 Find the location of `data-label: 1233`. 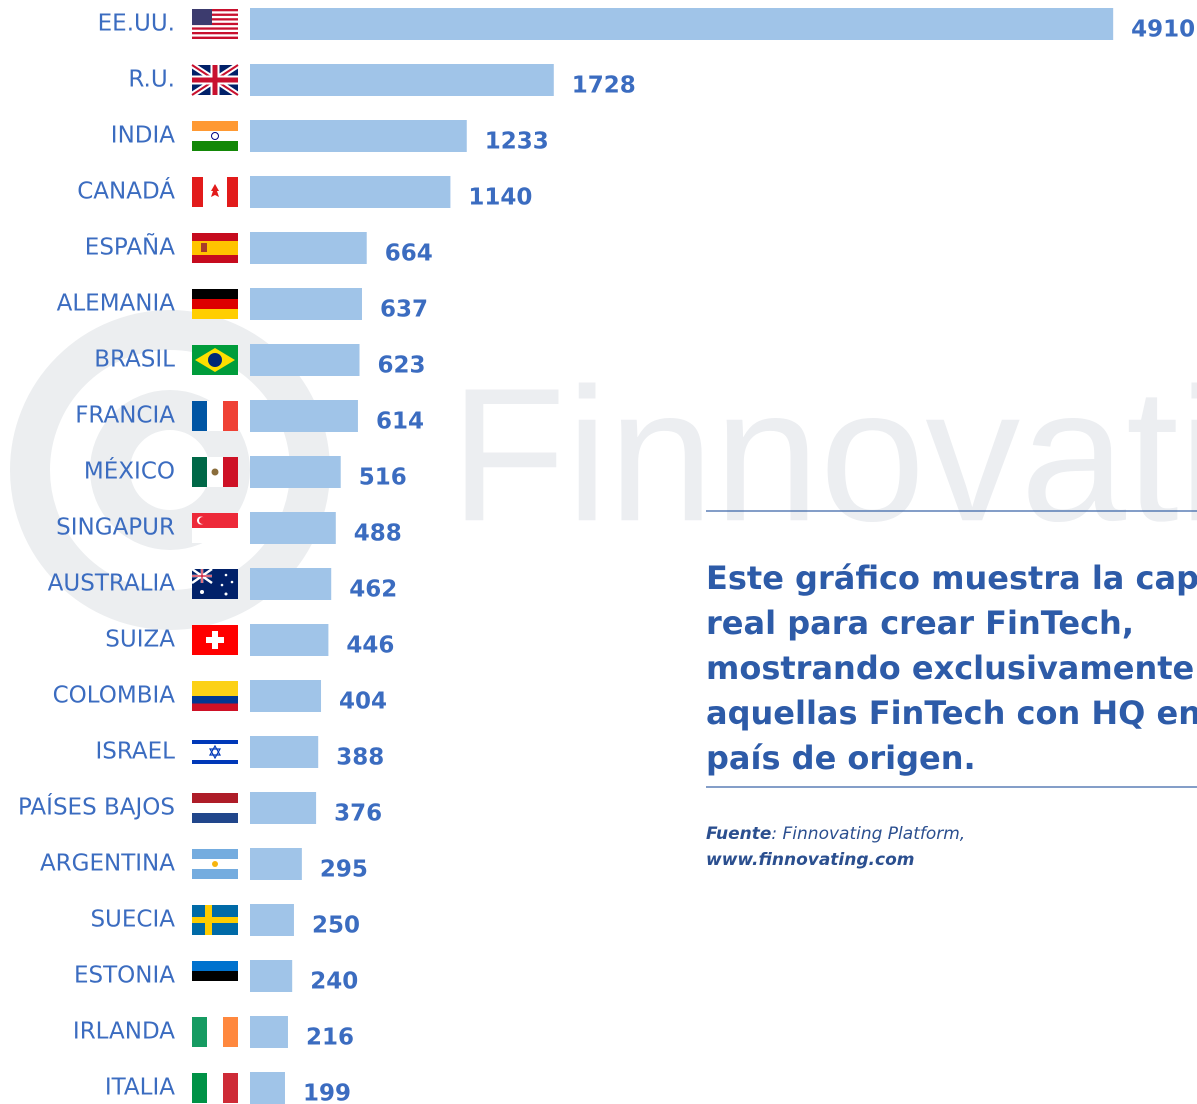

data-label: 1233 is located at coordinates (517, 142).